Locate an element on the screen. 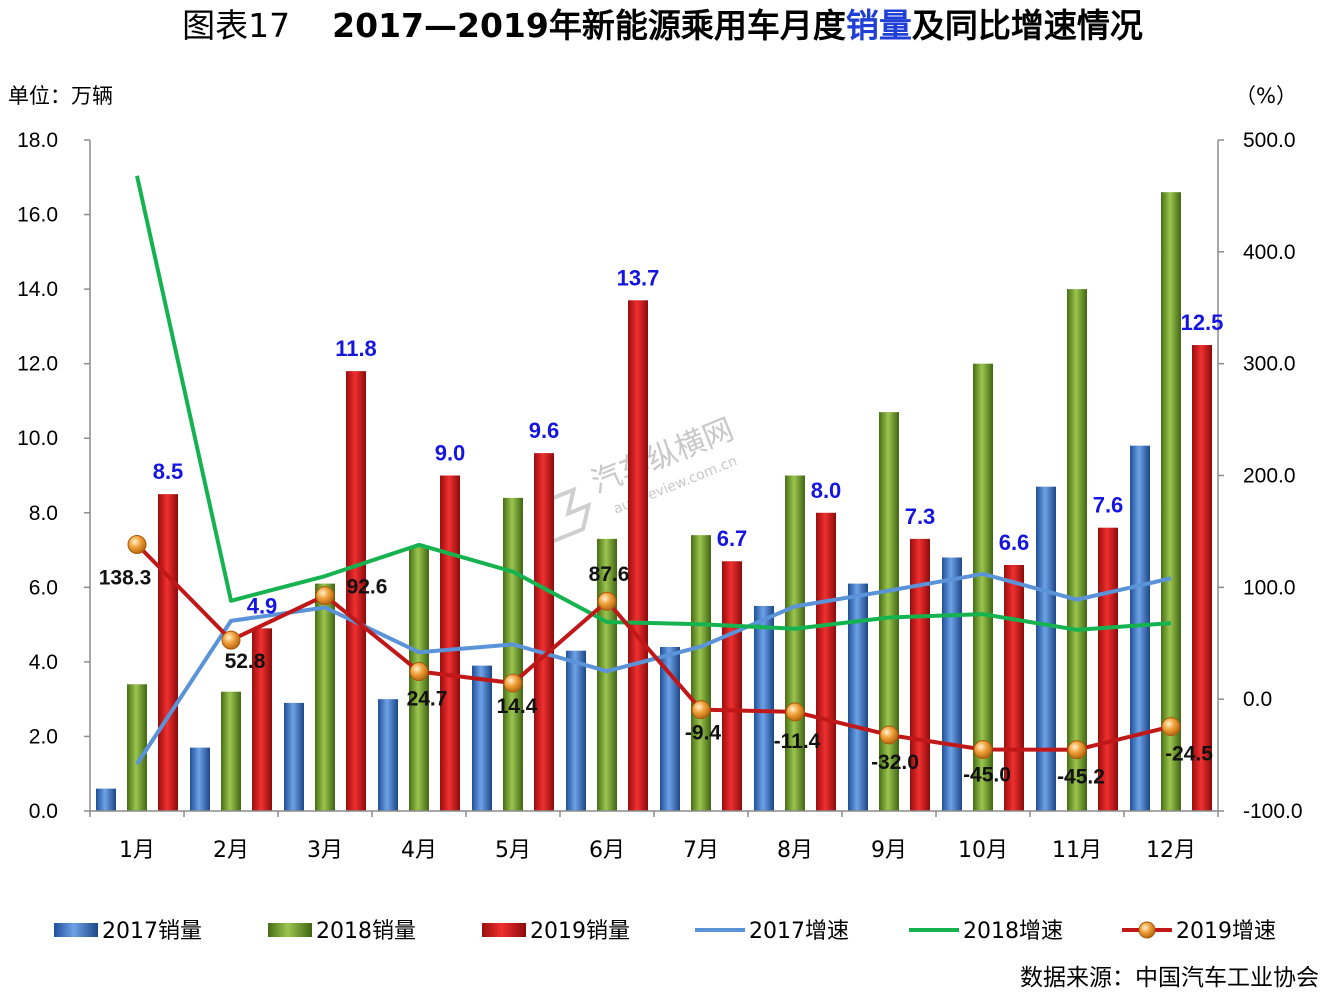 Image resolution: width=1325 pixels, height=995 pixels. bar-2019-value-label: 4.9 is located at coordinates (262, 605).